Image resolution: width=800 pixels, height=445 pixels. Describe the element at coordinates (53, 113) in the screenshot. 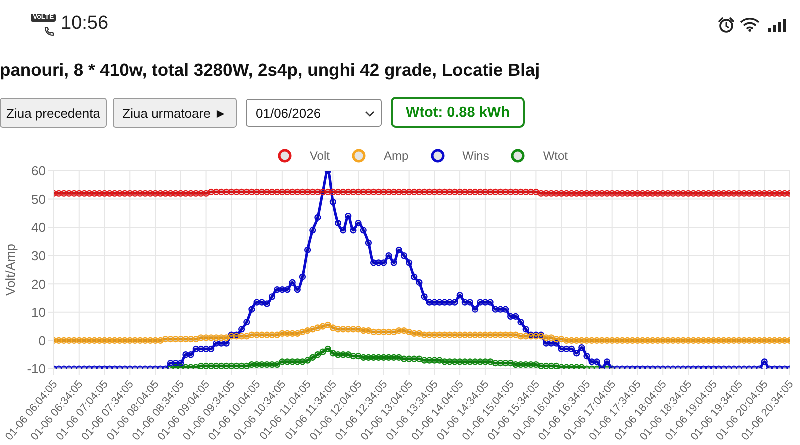

I see `previous-day-button: Ziua precedenta` at that location.